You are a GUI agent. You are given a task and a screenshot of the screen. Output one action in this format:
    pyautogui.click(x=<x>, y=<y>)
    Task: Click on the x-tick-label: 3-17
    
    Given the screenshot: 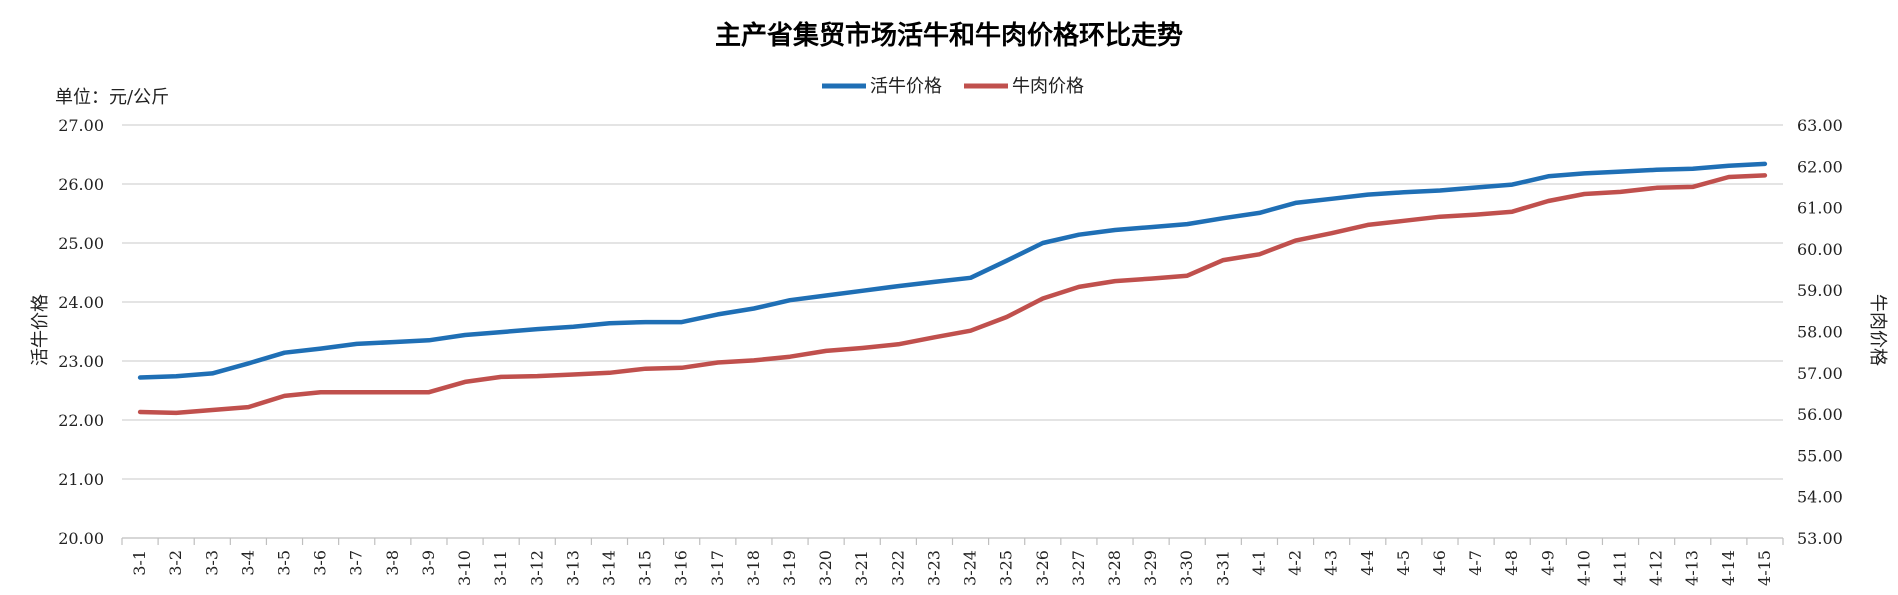 What is the action you would take?
    pyautogui.click(x=717, y=568)
    